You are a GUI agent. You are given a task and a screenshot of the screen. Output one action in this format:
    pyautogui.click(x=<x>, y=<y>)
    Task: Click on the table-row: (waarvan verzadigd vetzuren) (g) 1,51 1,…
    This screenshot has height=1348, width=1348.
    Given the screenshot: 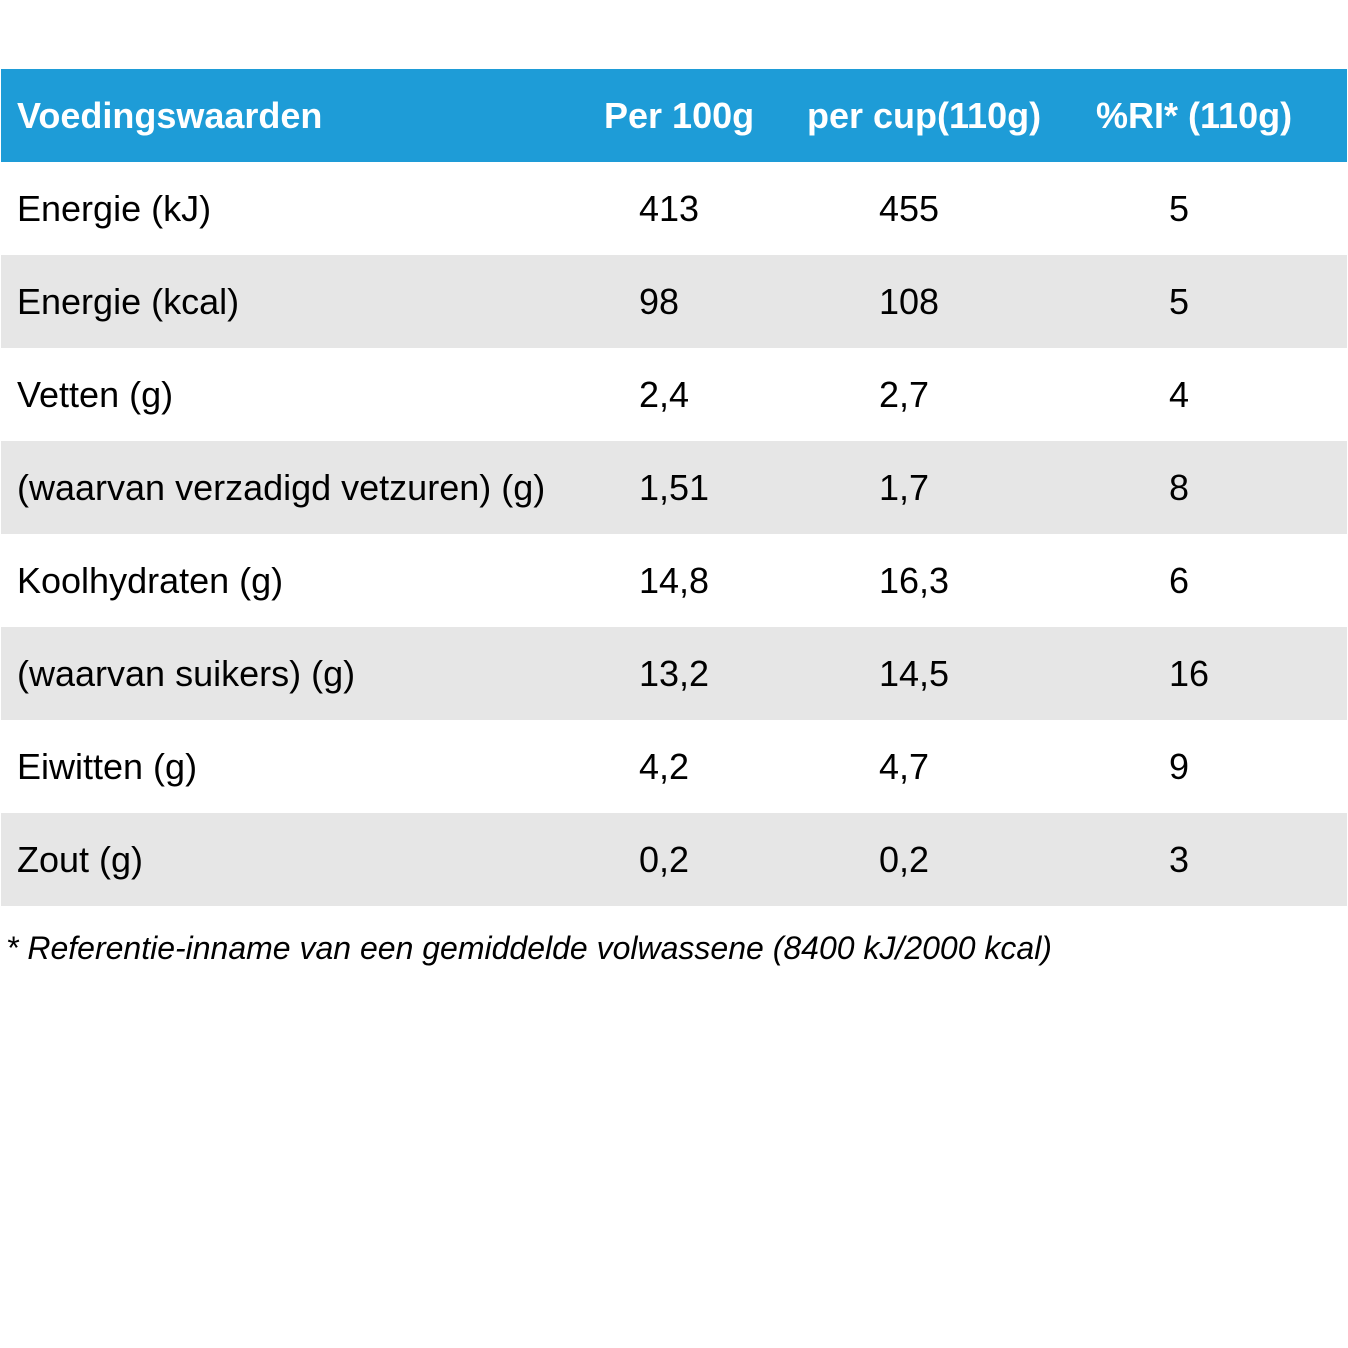 What is the action you would take?
    pyautogui.click(x=674, y=487)
    